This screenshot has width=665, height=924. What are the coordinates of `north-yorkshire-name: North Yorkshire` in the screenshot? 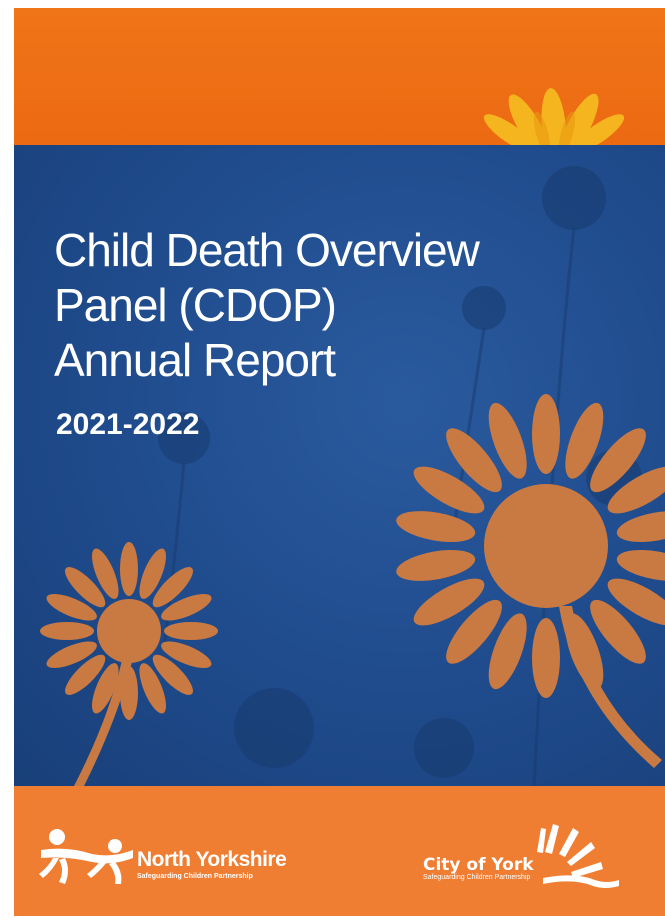 It's located at (212, 859).